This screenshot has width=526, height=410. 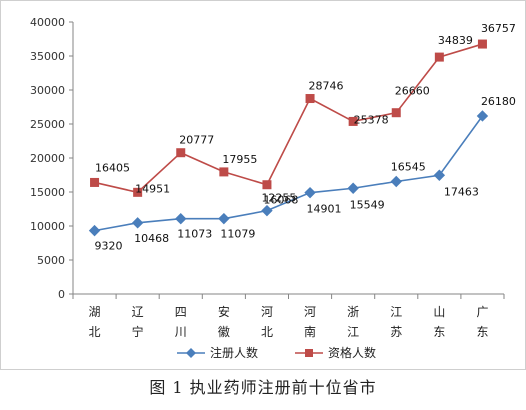 What do you see at coordinates (181, 312) in the screenshot?
I see `x-tick-label: 四` at bounding box center [181, 312].